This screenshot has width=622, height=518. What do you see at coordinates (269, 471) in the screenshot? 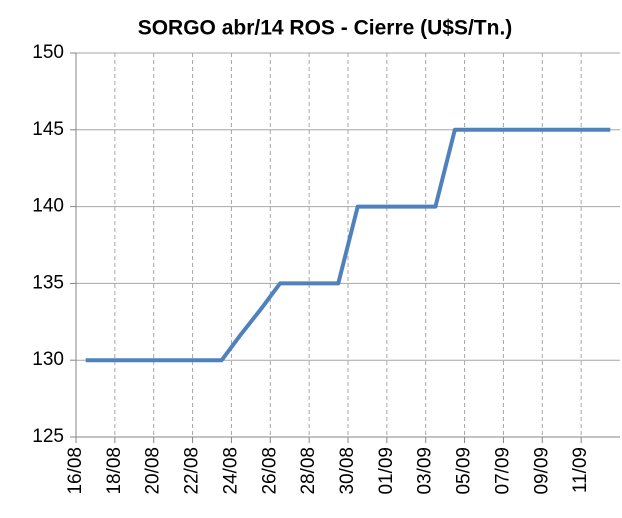
I see `x-tick-label: 26/08` at bounding box center [269, 471].